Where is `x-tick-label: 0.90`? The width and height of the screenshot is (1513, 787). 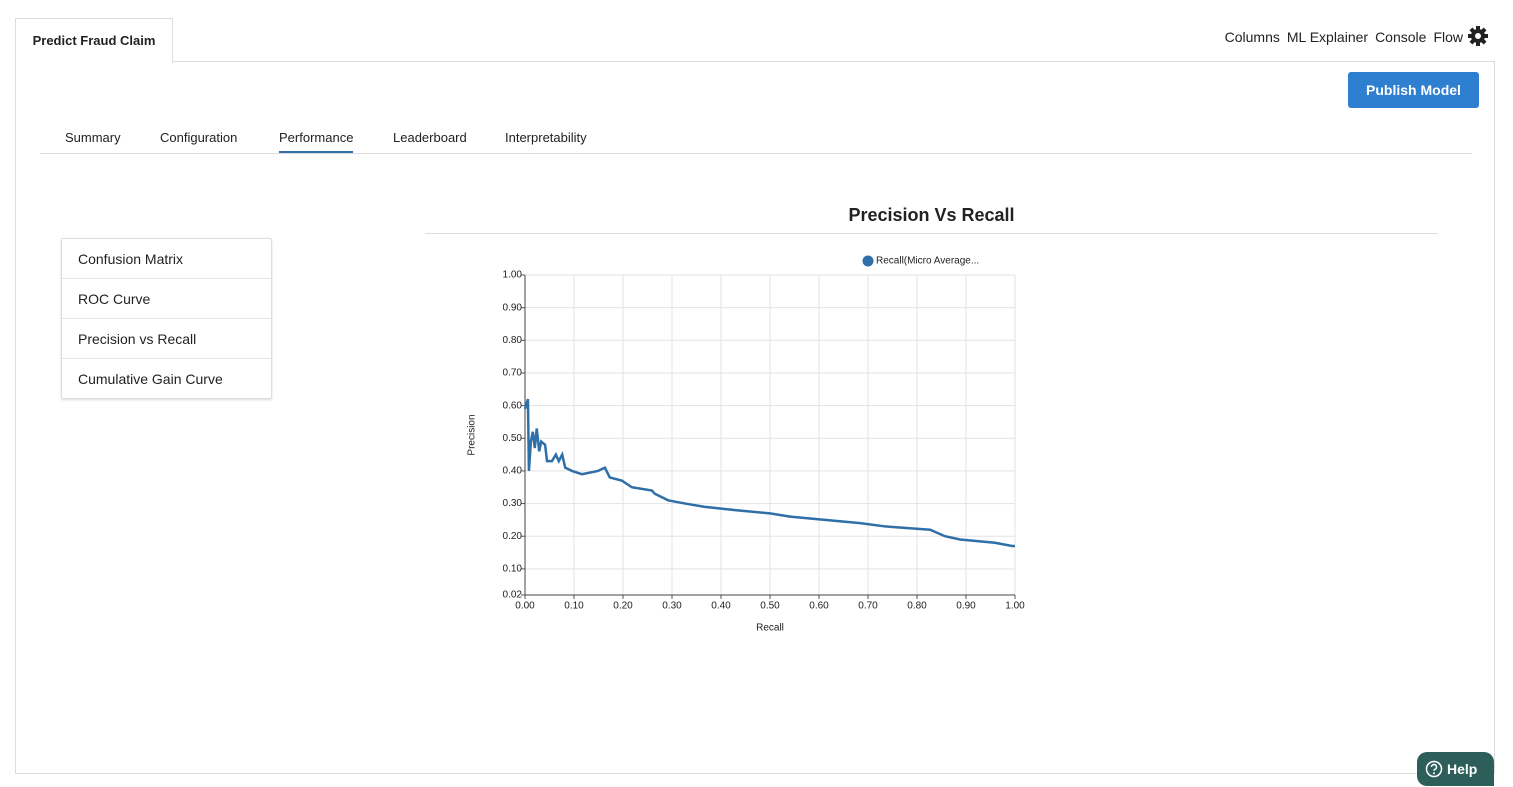
x-tick-label: 0.90 is located at coordinates (966, 606).